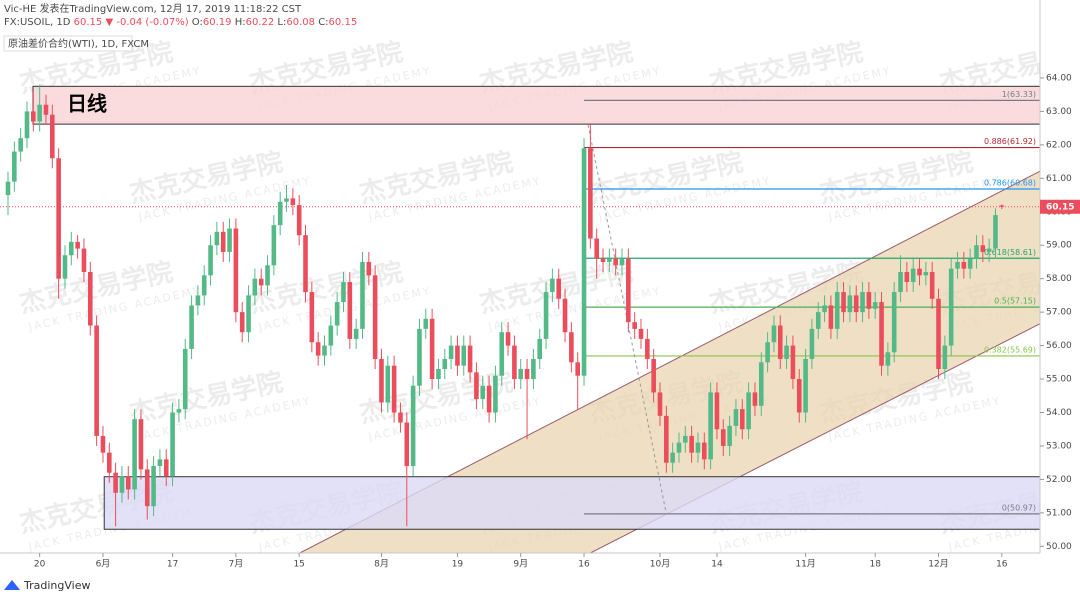 This screenshot has height=600, width=1080. What do you see at coordinates (236, 564) in the screenshot?
I see `x-tick-label: 7月` at bounding box center [236, 564].